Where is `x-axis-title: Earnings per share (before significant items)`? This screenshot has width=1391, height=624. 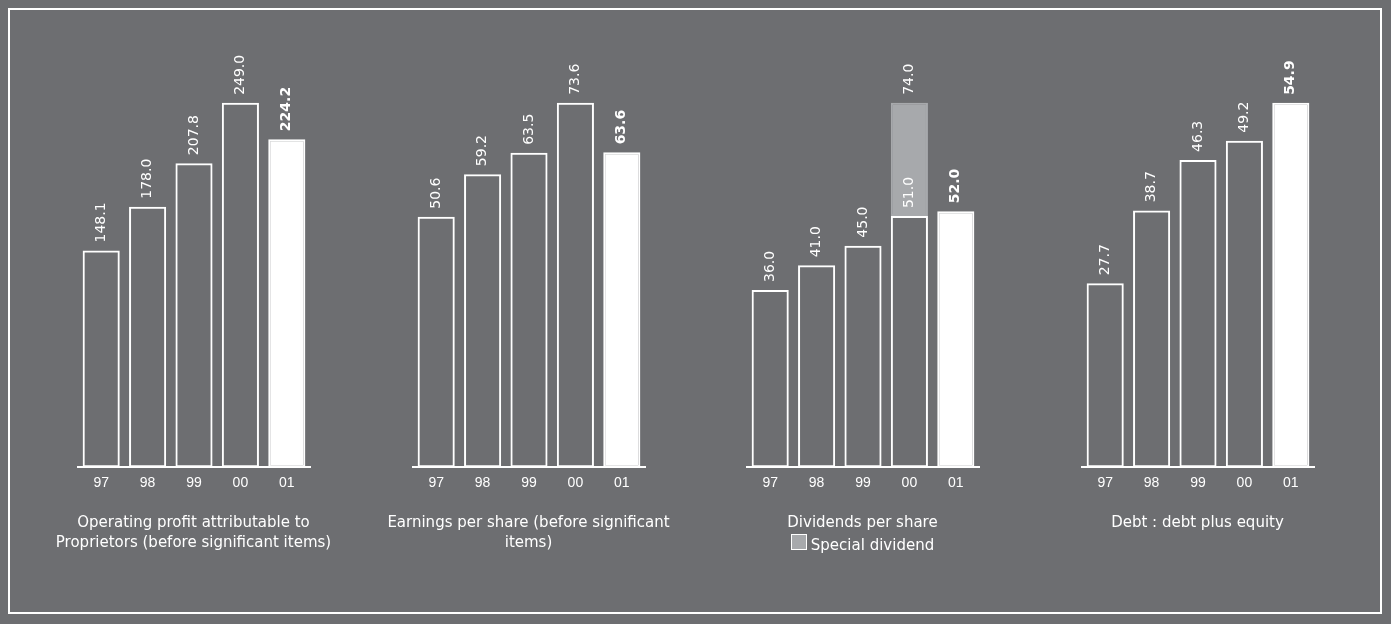
x-axis-title: Earnings per share (before significant items) is located at coordinates (528, 532).